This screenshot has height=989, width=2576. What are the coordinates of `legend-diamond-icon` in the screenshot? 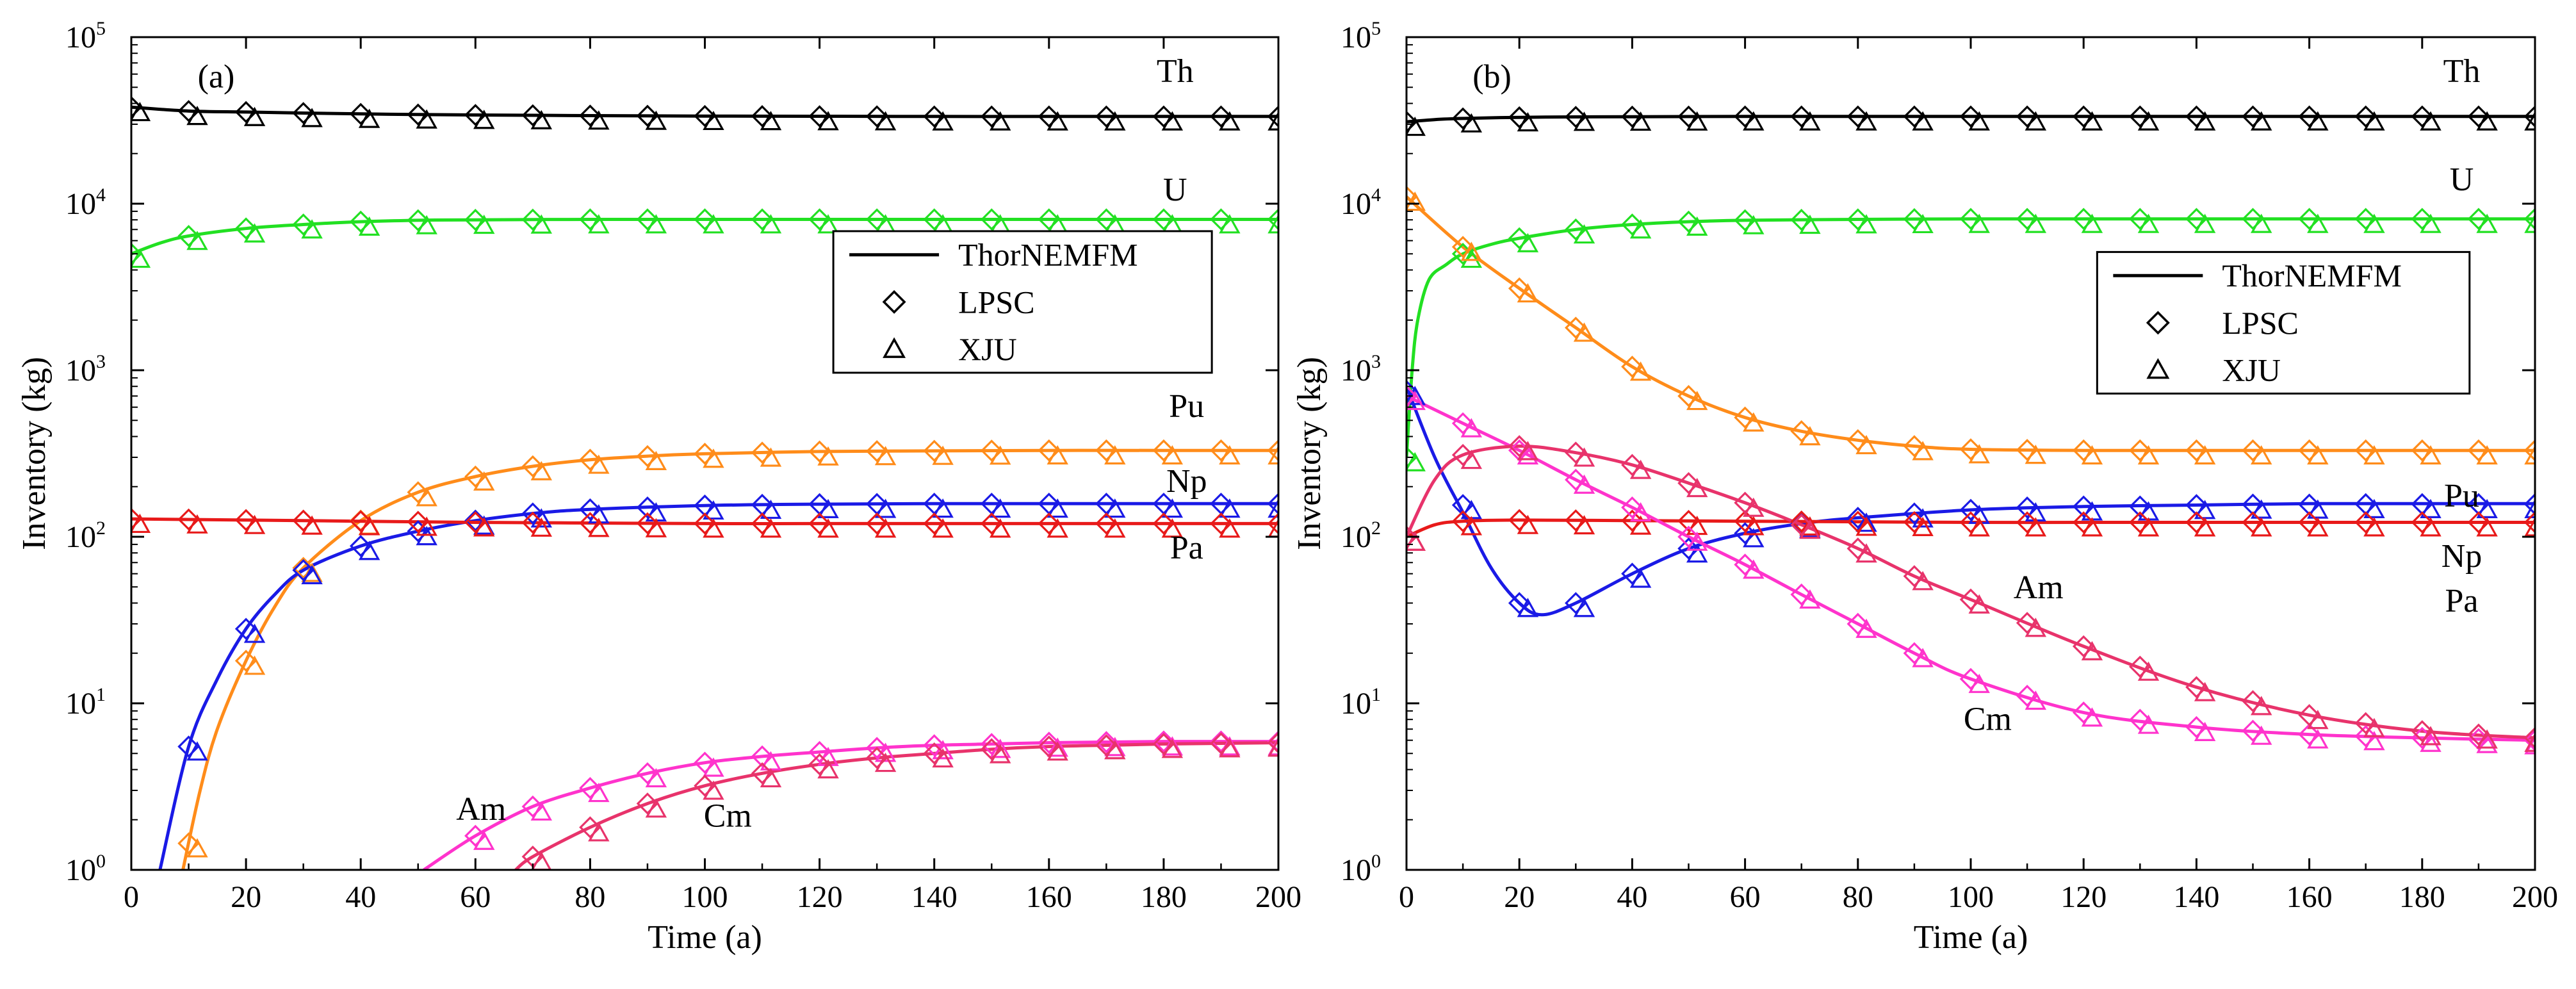 It's located at (894, 302).